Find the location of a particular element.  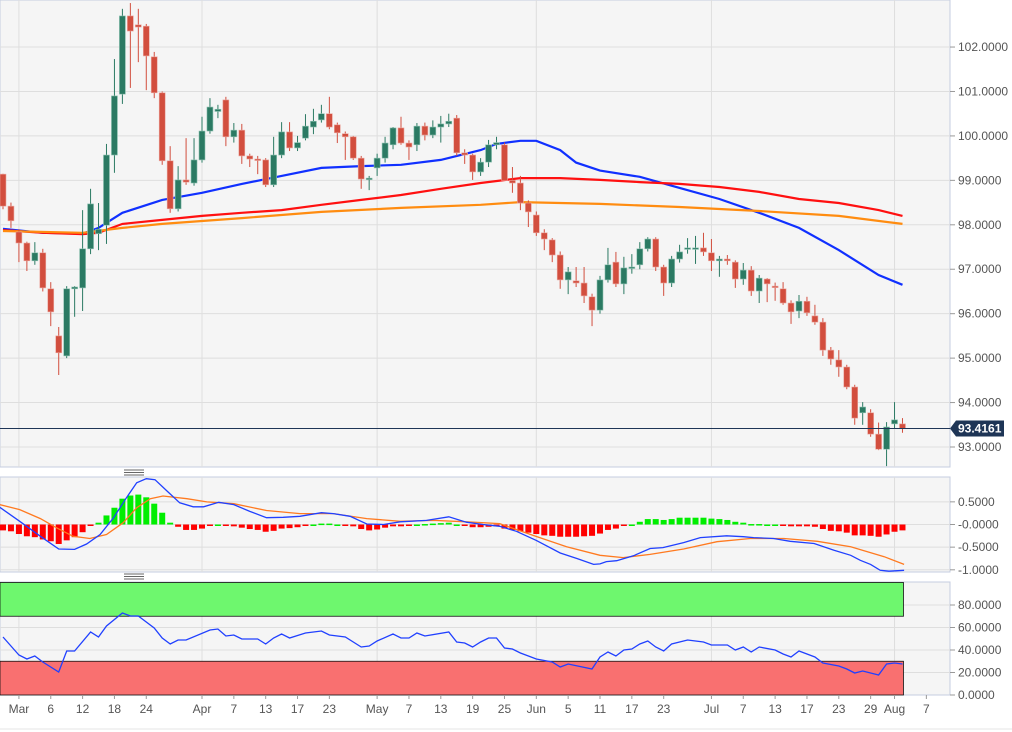

rsi-panel-resize-handle is located at coordinates (134, 576).